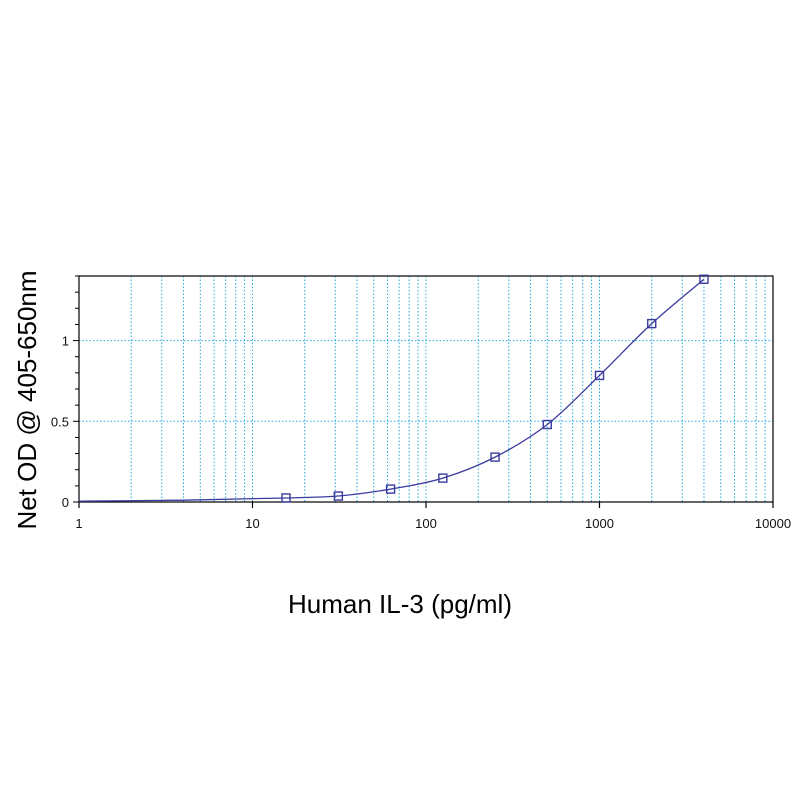 This screenshot has width=800, height=800. Describe the element at coordinates (60, 421) in the screenshot. I see `y-tick-label: 0.5` at that location.